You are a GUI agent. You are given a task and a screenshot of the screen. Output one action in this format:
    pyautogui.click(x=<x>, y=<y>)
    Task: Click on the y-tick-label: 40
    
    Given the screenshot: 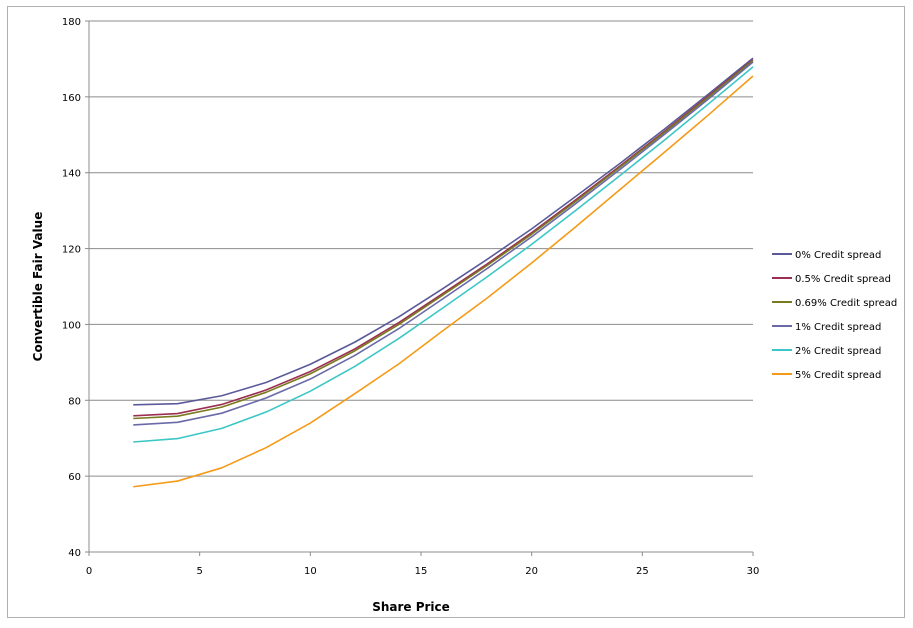 What is the action you would take?
    pyautogui.click(x=74, y=553)
    